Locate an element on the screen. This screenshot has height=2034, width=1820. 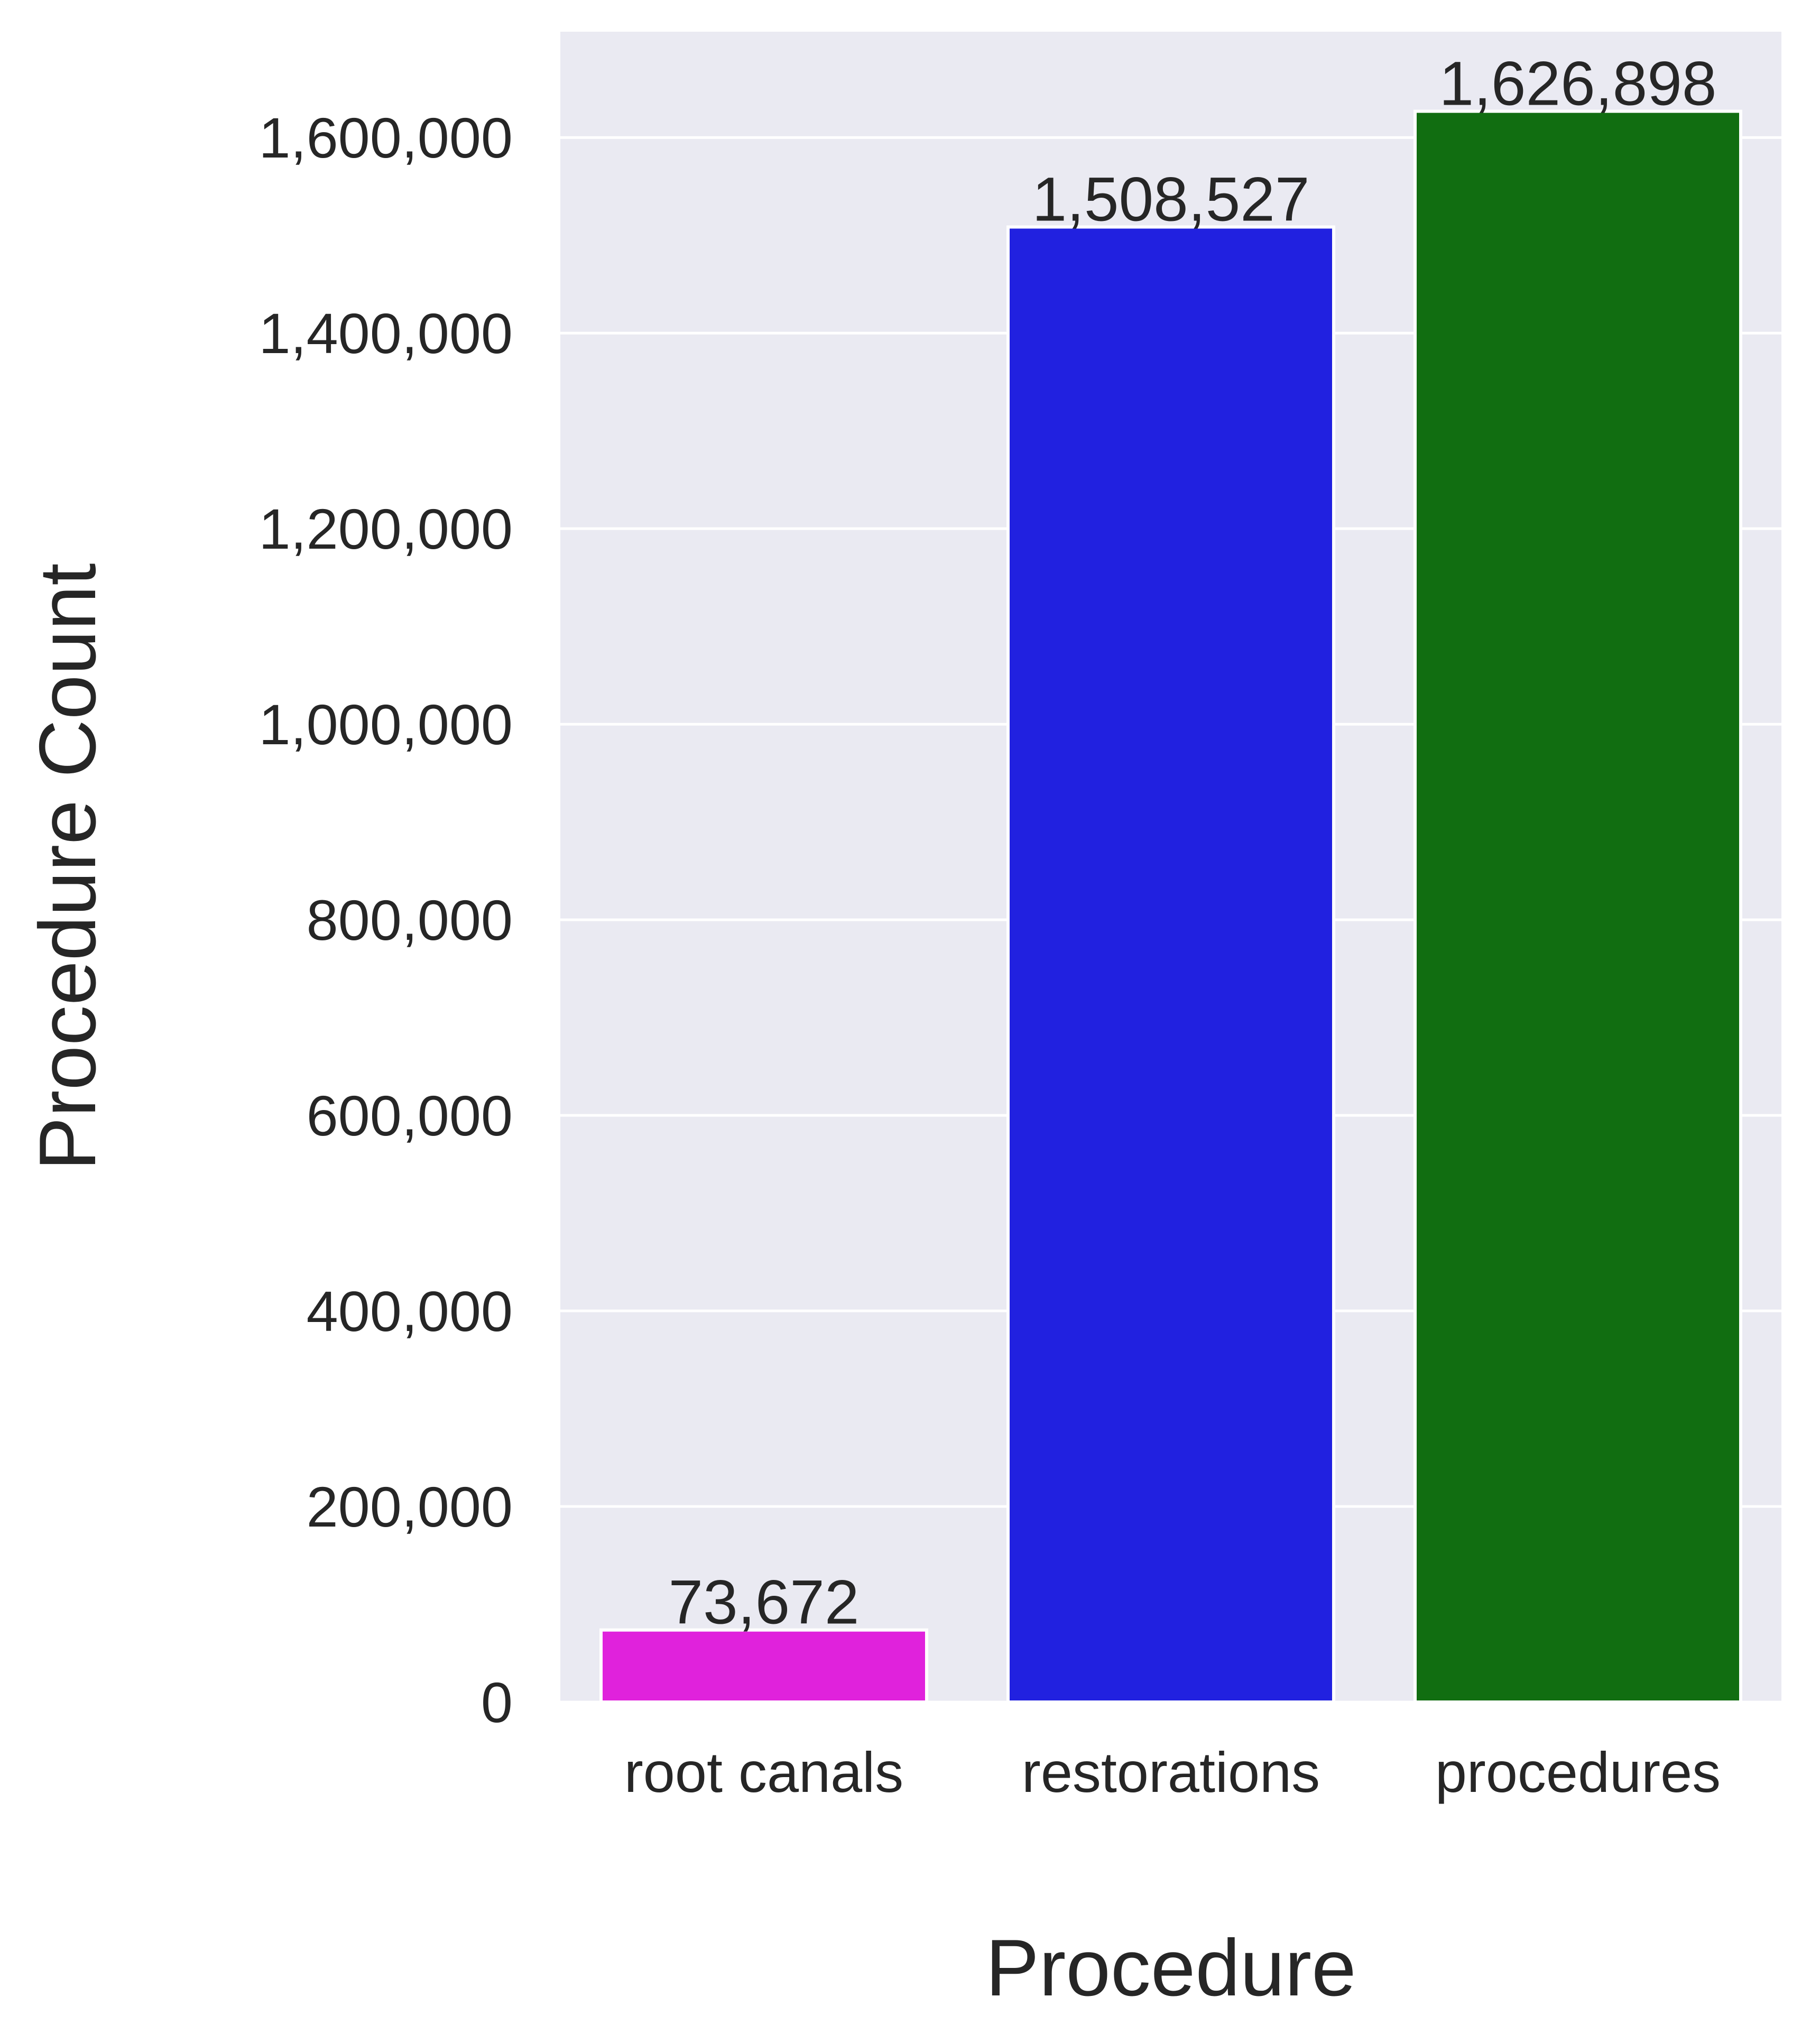
x-tick-label: root canals is located at coordinates (764, 1772).